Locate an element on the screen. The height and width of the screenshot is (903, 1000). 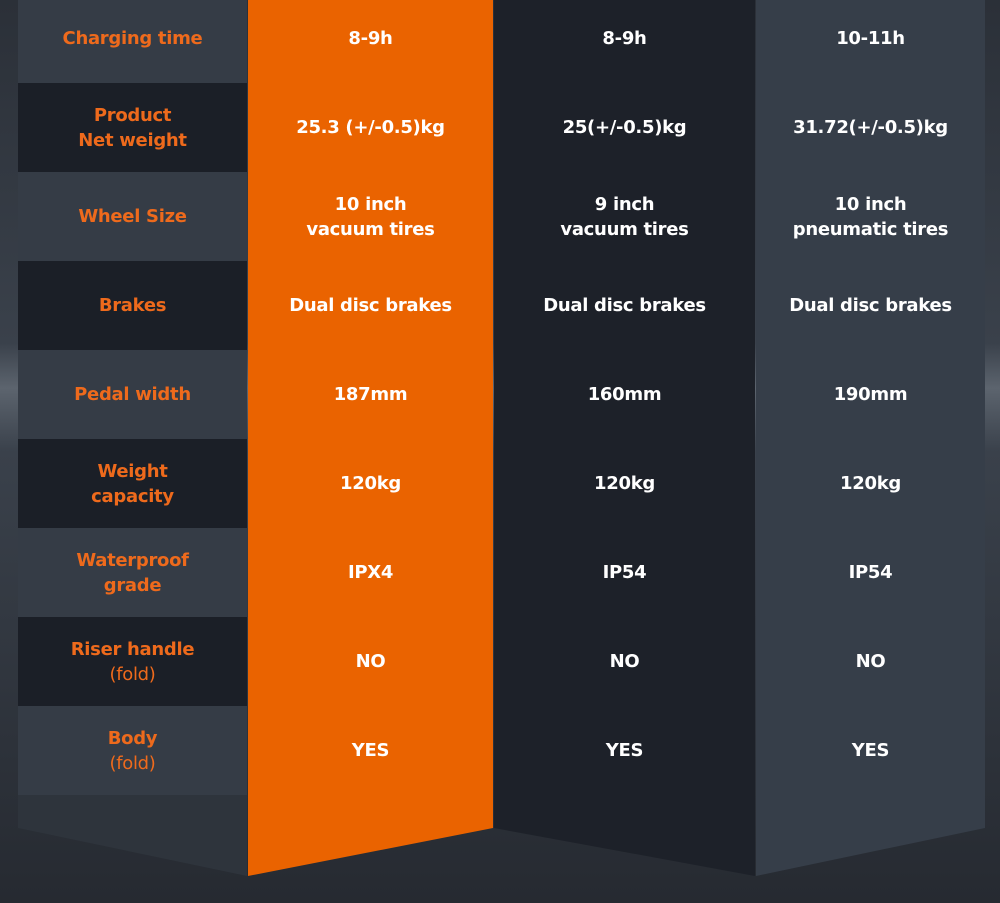
row-value: IPX4 is located at coordinates (370, 572).